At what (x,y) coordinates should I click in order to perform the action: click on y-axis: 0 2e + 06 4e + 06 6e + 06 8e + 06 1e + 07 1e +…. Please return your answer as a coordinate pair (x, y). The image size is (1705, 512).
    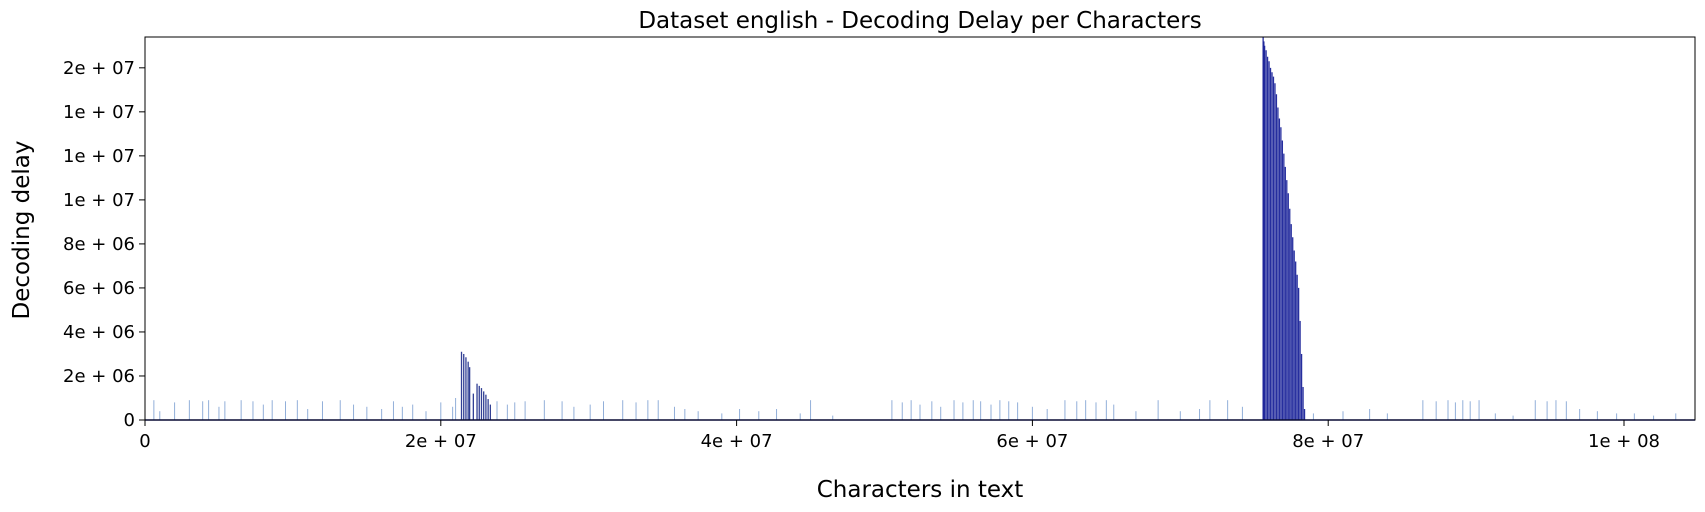
    Looking at the image, I should click on (104, 244).